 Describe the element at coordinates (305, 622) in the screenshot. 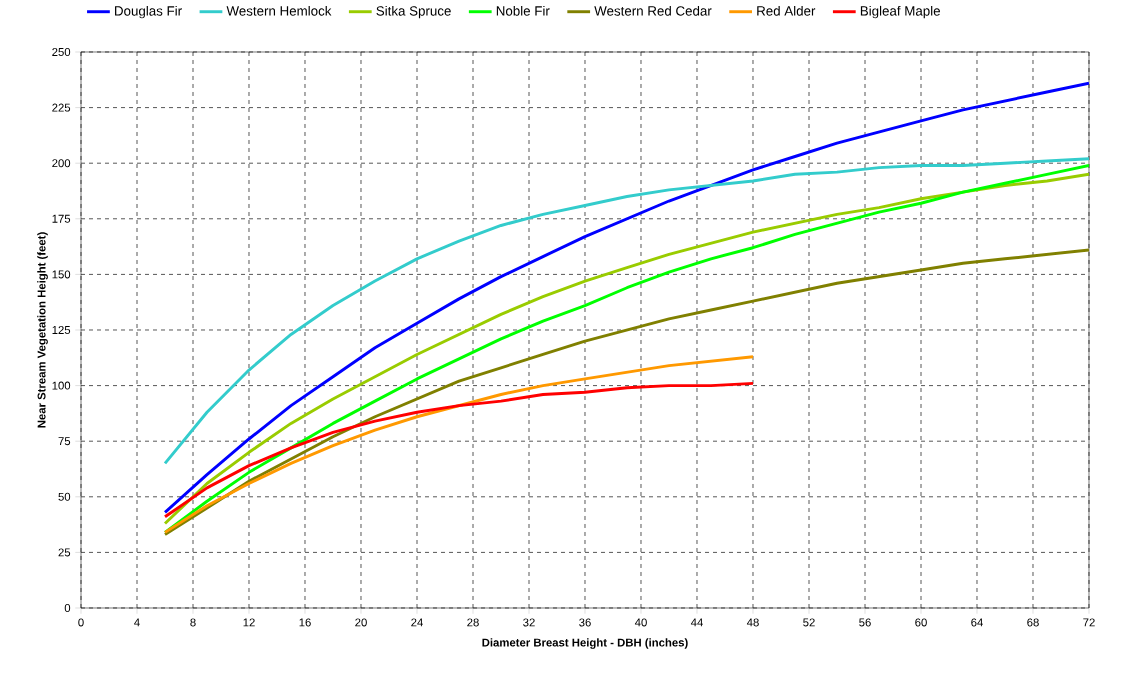

I see `x-tick-label: 16` at that location.